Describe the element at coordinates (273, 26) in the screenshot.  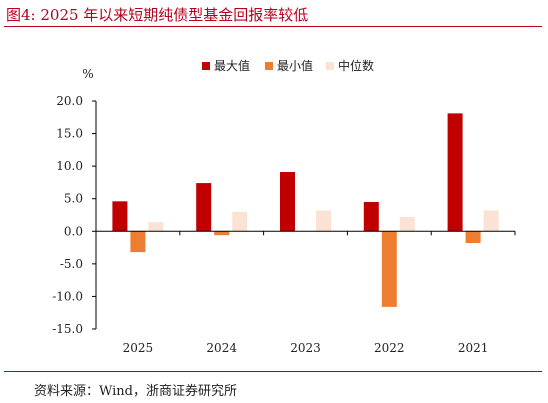
I see `title-rule` at that location.